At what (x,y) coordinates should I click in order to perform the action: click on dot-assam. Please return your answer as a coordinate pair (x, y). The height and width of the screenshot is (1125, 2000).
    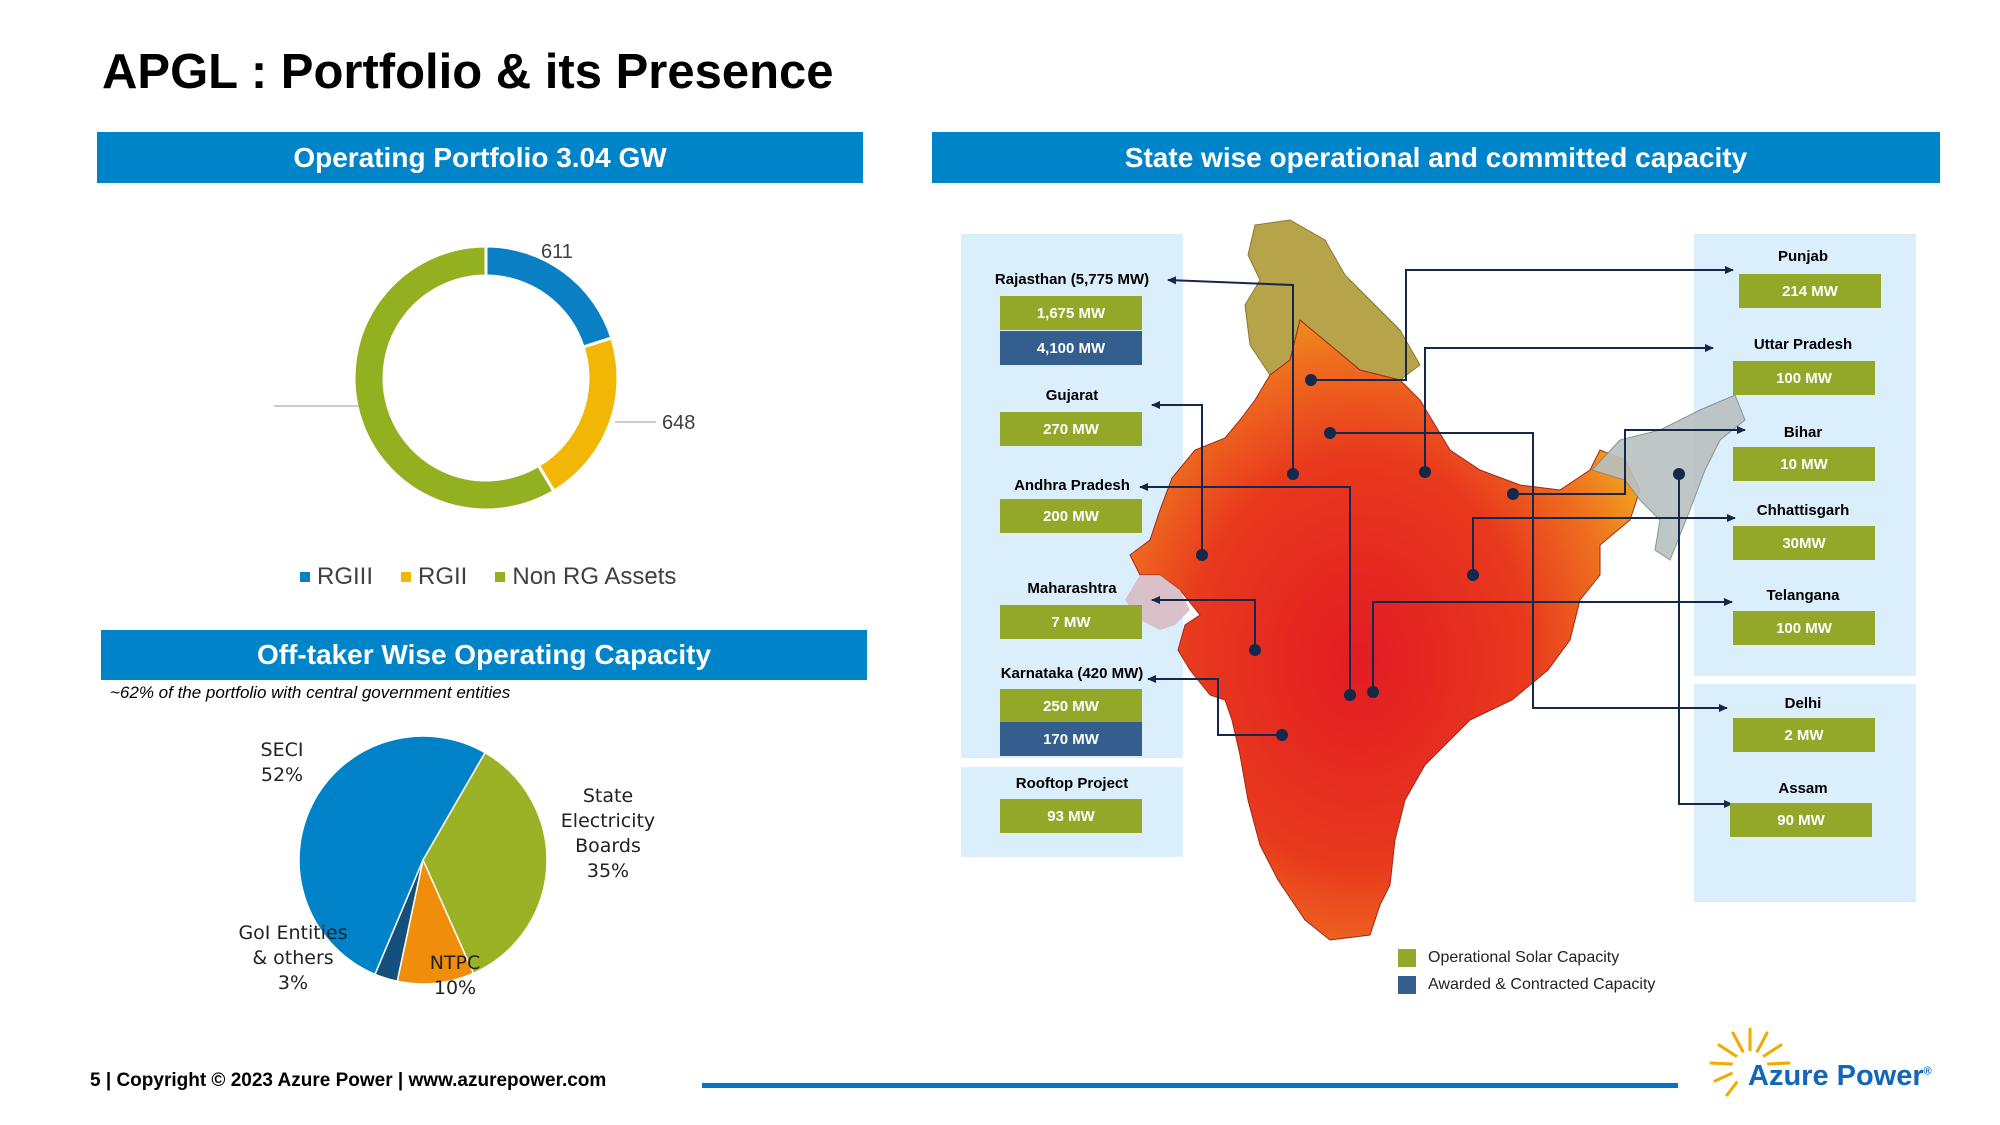
    Looking at the image, I should click on (1679, 474).